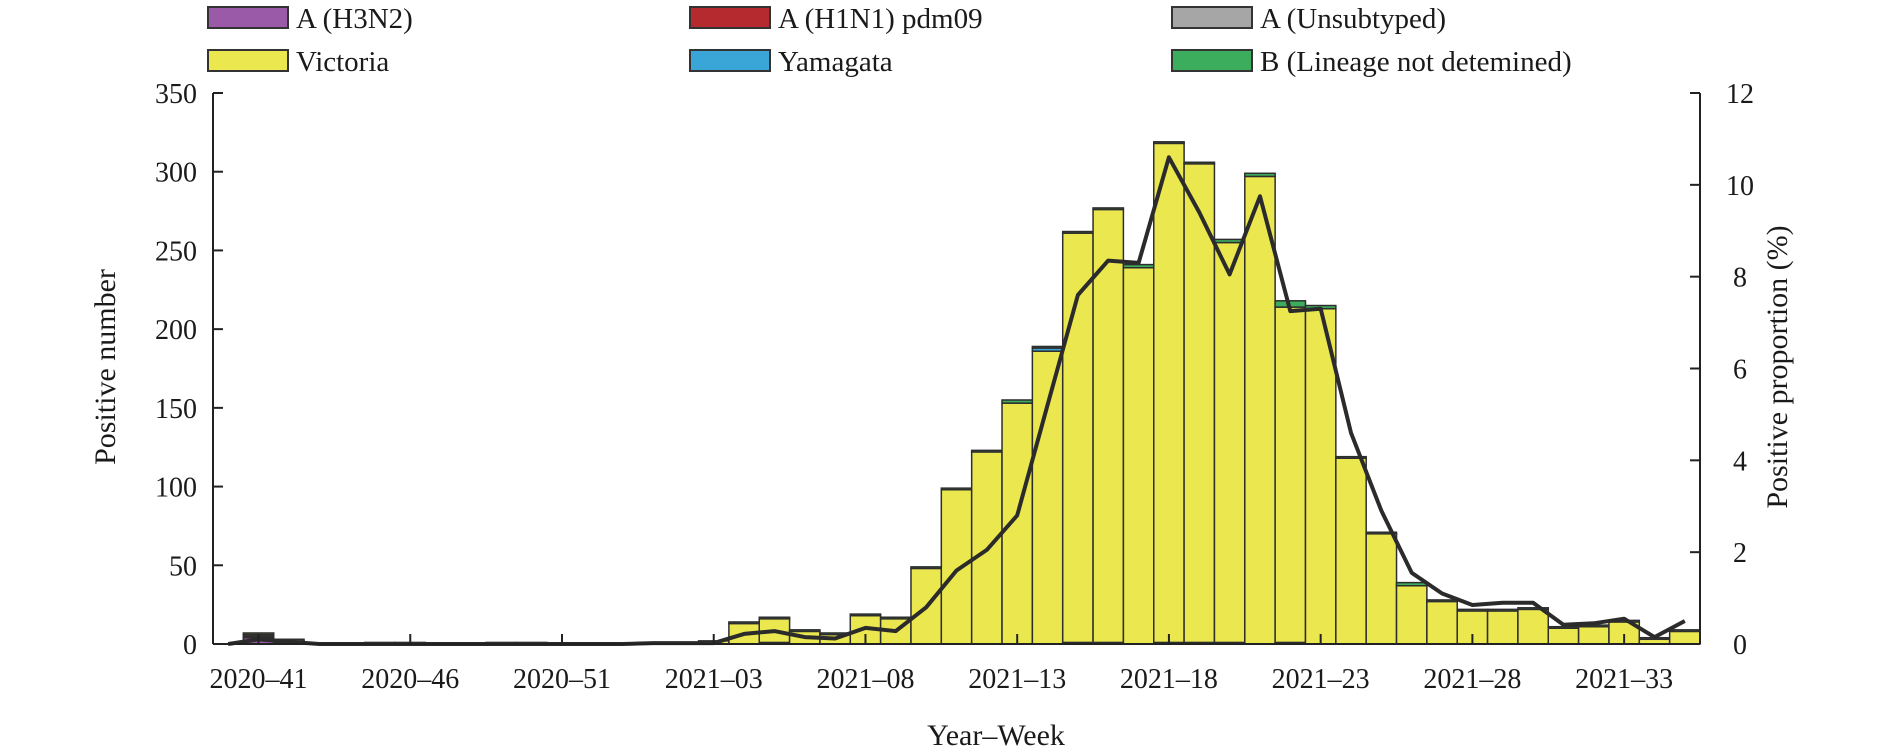  I want to click on y2-tick-label-6: 6, so click(1740, 370).